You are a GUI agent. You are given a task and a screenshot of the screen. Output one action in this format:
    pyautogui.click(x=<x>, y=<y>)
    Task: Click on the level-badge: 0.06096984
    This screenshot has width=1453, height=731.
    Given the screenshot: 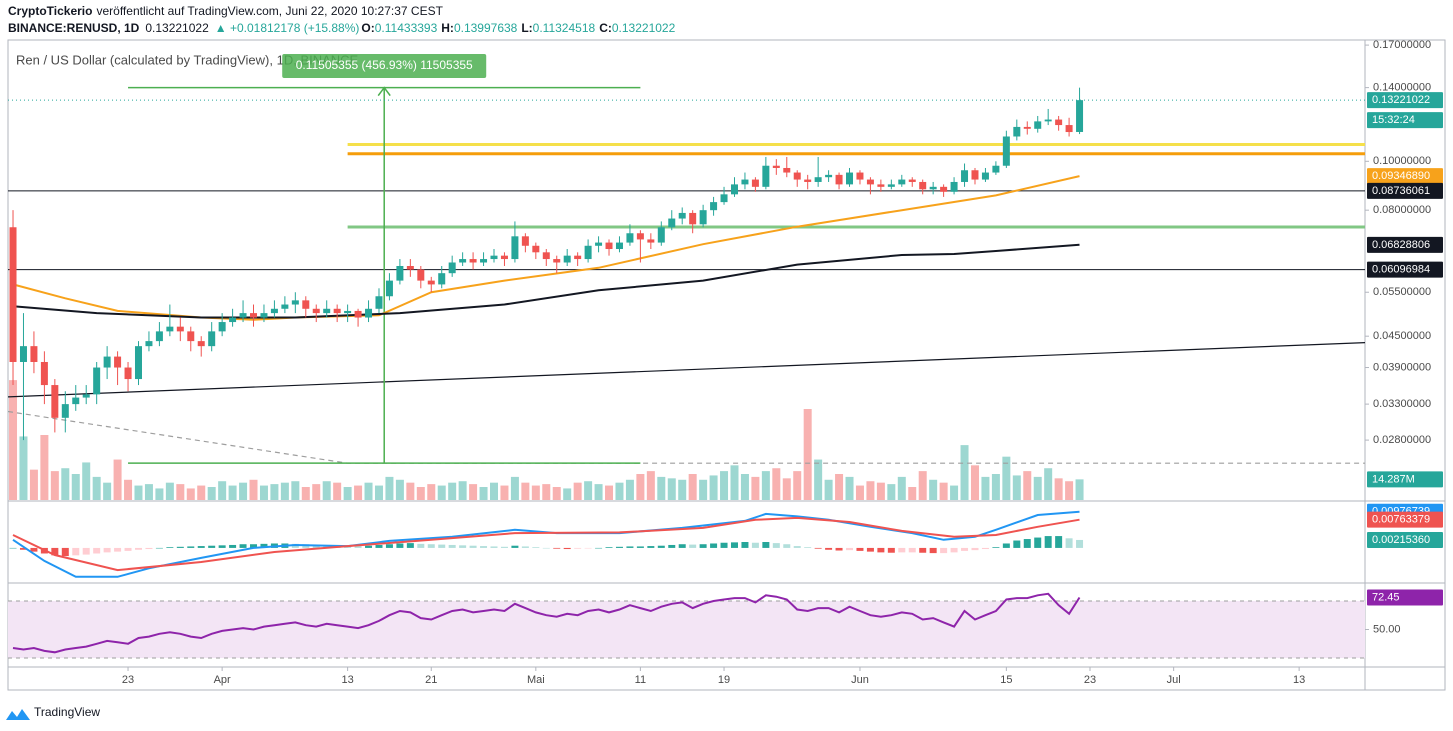 What is the action you would take?
    pyautogui.click(x=1401, y=270)
    